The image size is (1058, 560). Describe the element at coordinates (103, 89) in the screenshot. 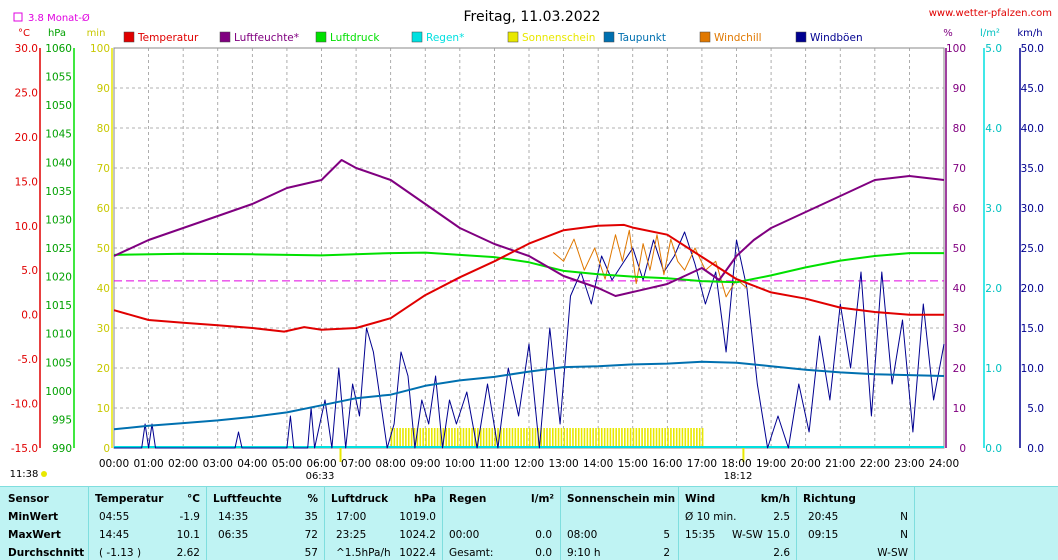

I see `sun-tick: 90` at that location.